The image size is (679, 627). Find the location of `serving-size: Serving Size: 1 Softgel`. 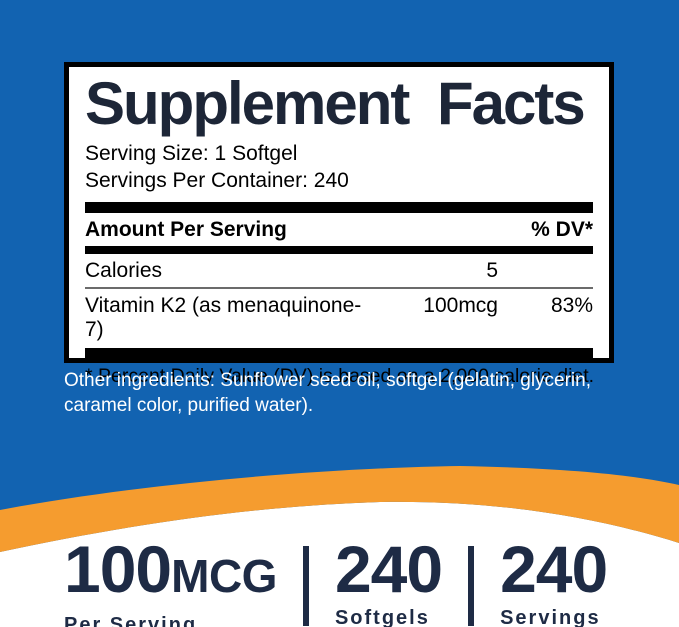

serving-size: Serving Size: 1 Softgel is located at coordinates (191, 153).